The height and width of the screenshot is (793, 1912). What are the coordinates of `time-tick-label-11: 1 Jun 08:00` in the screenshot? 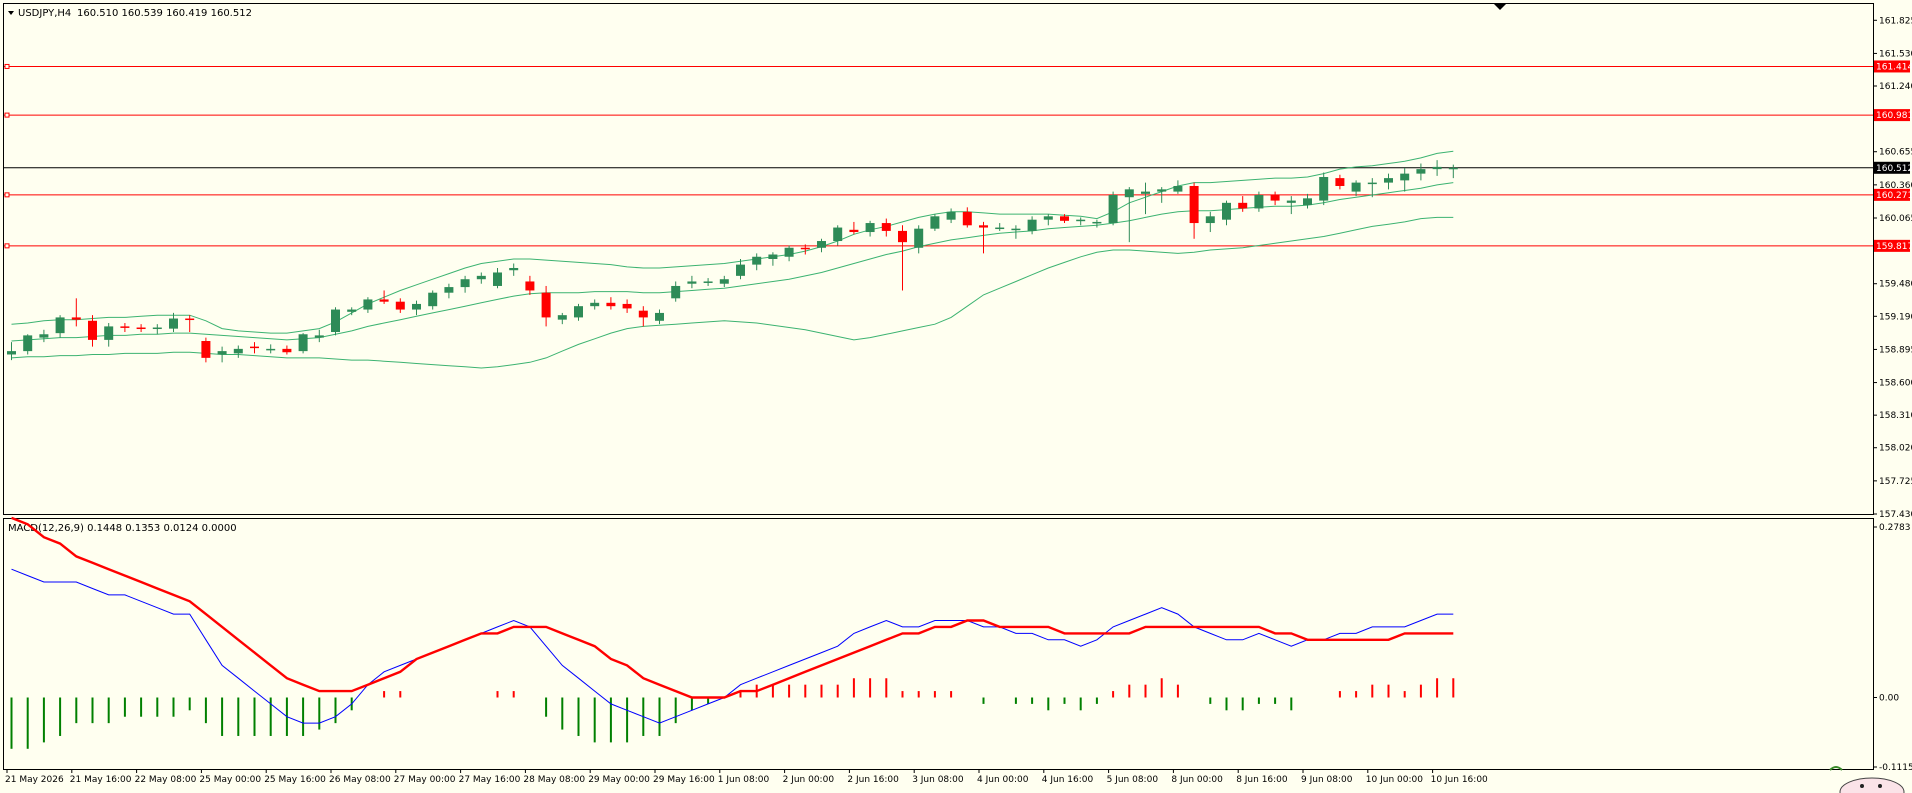 It's located at (744, 780).